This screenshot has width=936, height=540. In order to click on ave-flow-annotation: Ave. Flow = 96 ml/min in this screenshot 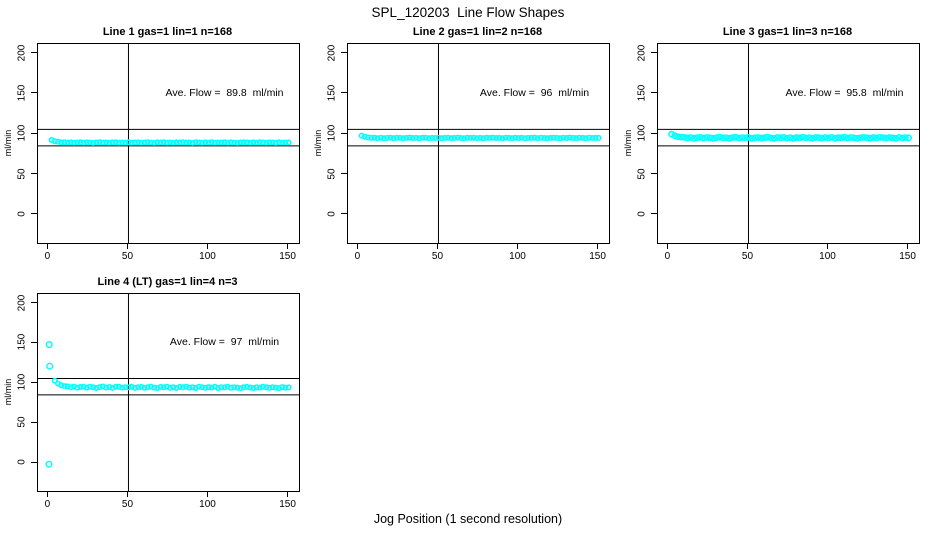, I will do `click(534, 92)`.